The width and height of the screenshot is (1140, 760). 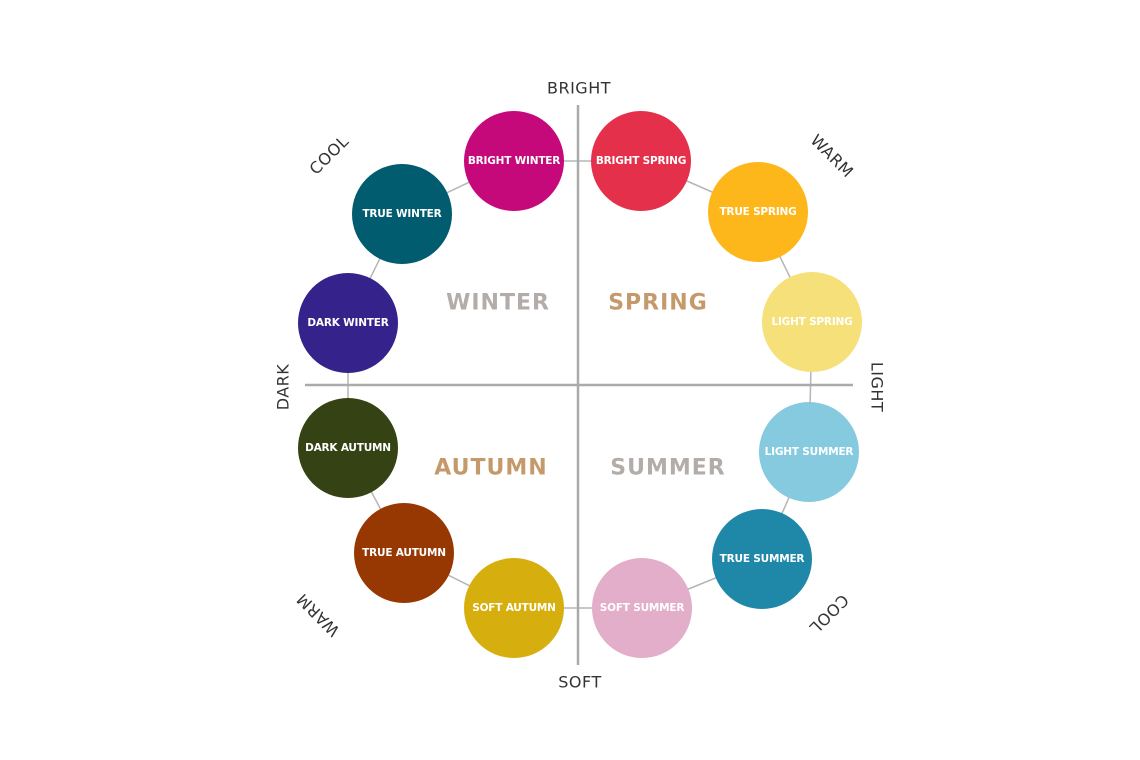 I want to click on palette-circle-soft-autumn: SOFT AUTUMN, so click(x=514, y=608).